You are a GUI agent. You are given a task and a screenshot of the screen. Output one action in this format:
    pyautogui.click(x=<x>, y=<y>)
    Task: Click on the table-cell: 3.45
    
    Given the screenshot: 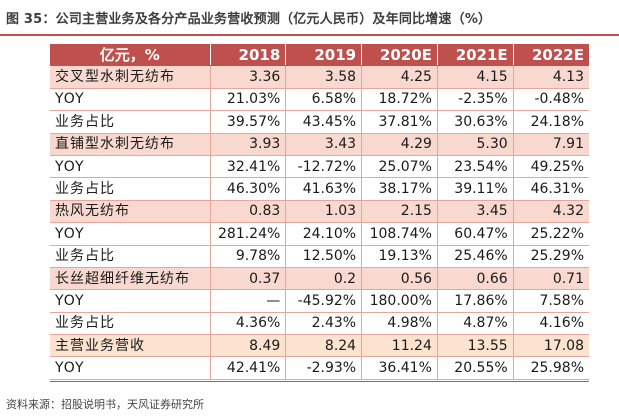 What is the action you would take?
    pyautogui.click(x=475, y=212)
    